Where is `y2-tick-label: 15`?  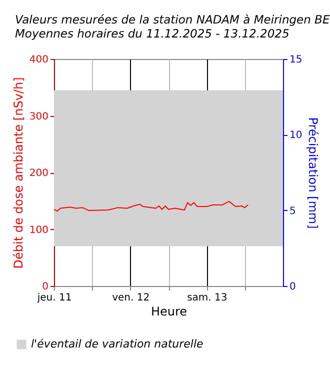
y2-tick-label: 15 is located at coordinates (296, 60).